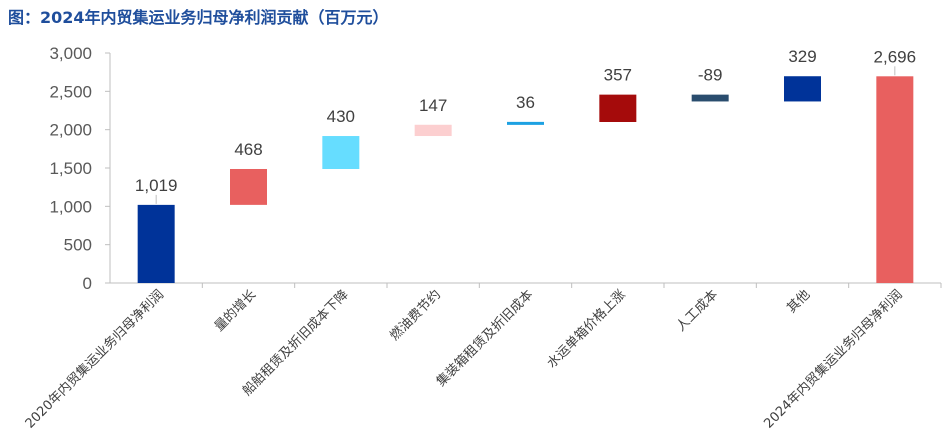  Describe the element at coordinates (710, 75) in the screenshot. I see `data-label: -89` at that location.